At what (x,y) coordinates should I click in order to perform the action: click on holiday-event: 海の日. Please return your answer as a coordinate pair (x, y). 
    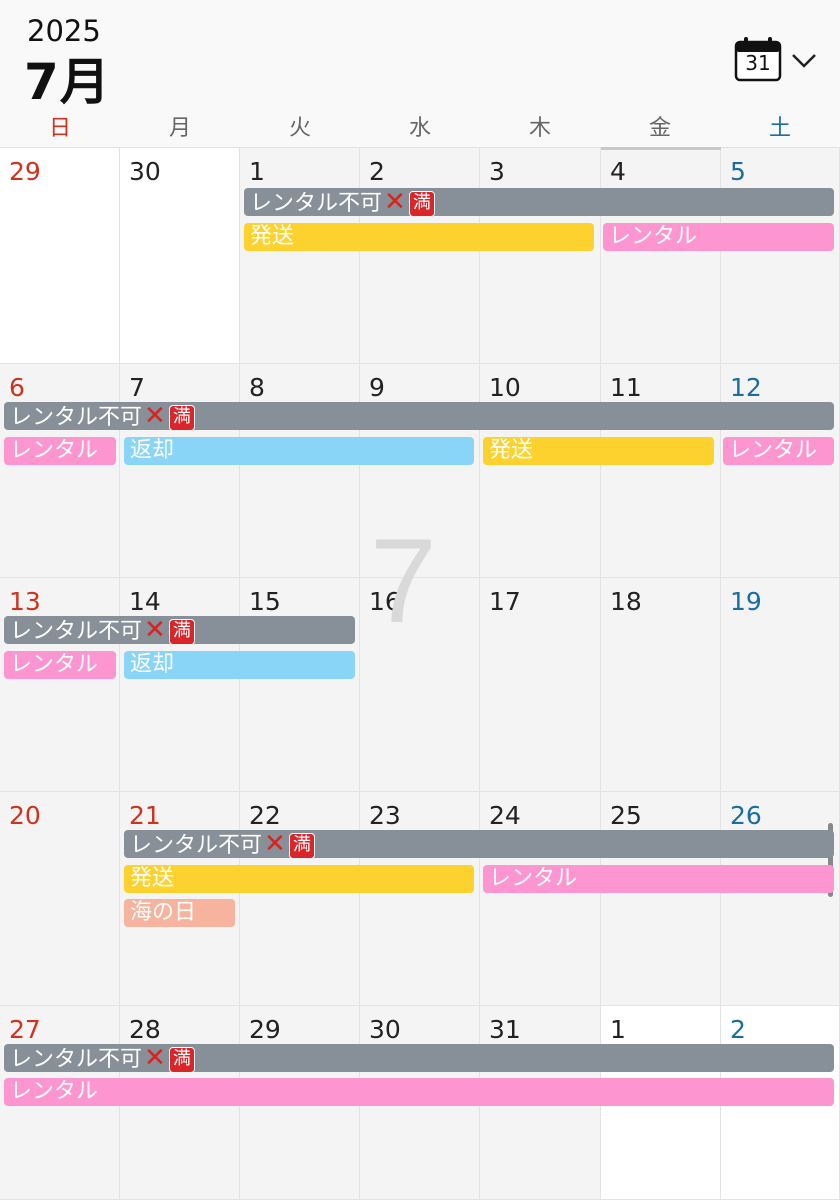
    Looking at the image, I should click on (179, 913).